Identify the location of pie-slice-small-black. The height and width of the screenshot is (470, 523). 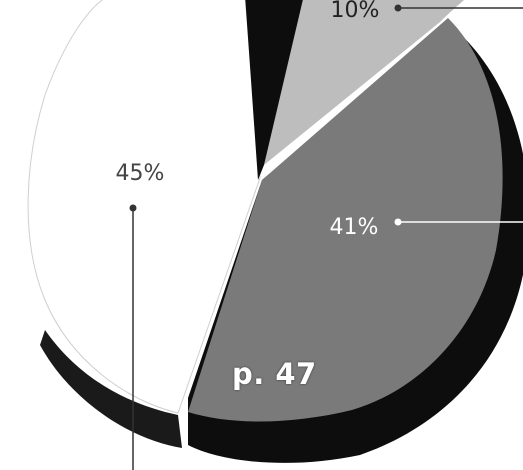
(274, 90).